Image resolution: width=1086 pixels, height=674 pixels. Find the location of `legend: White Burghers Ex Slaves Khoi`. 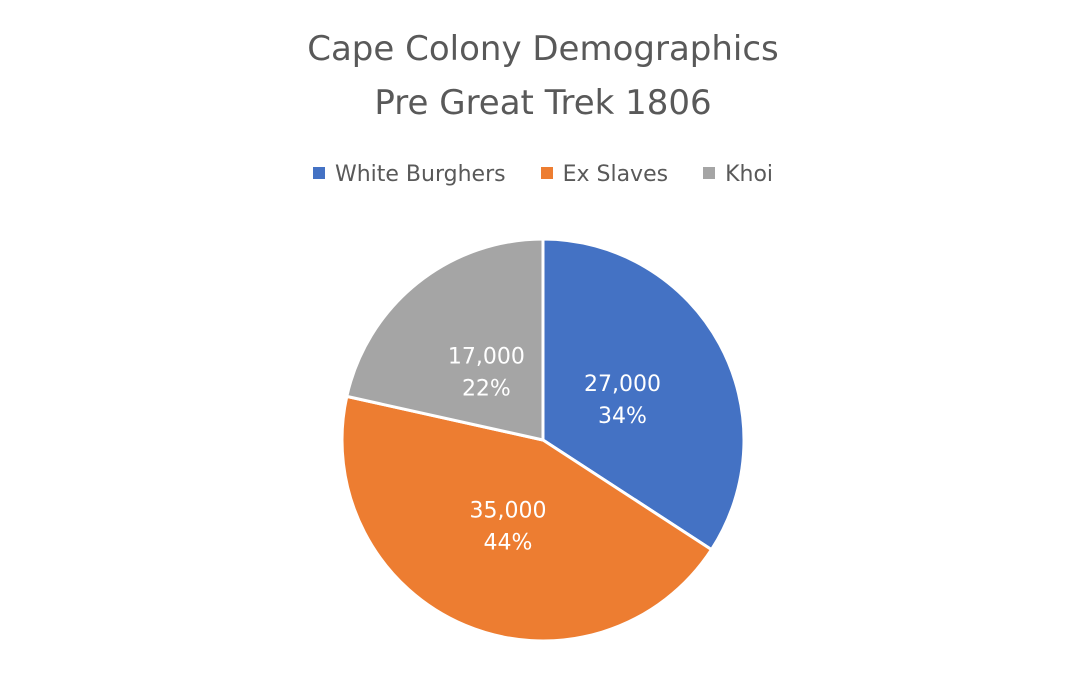

legend: White Burghers Ex Slaves Khoi is located at coordinates (543, 175).